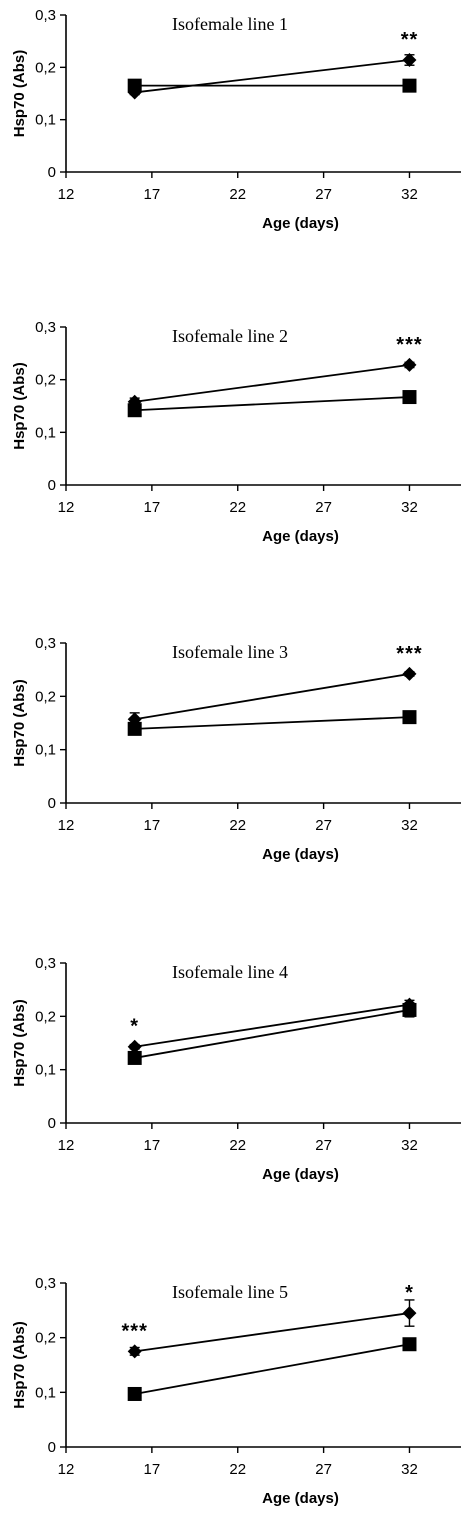 The image size is (474, 1525). I want to click on panel-title: Isofemale line 1, so click(230, 24).